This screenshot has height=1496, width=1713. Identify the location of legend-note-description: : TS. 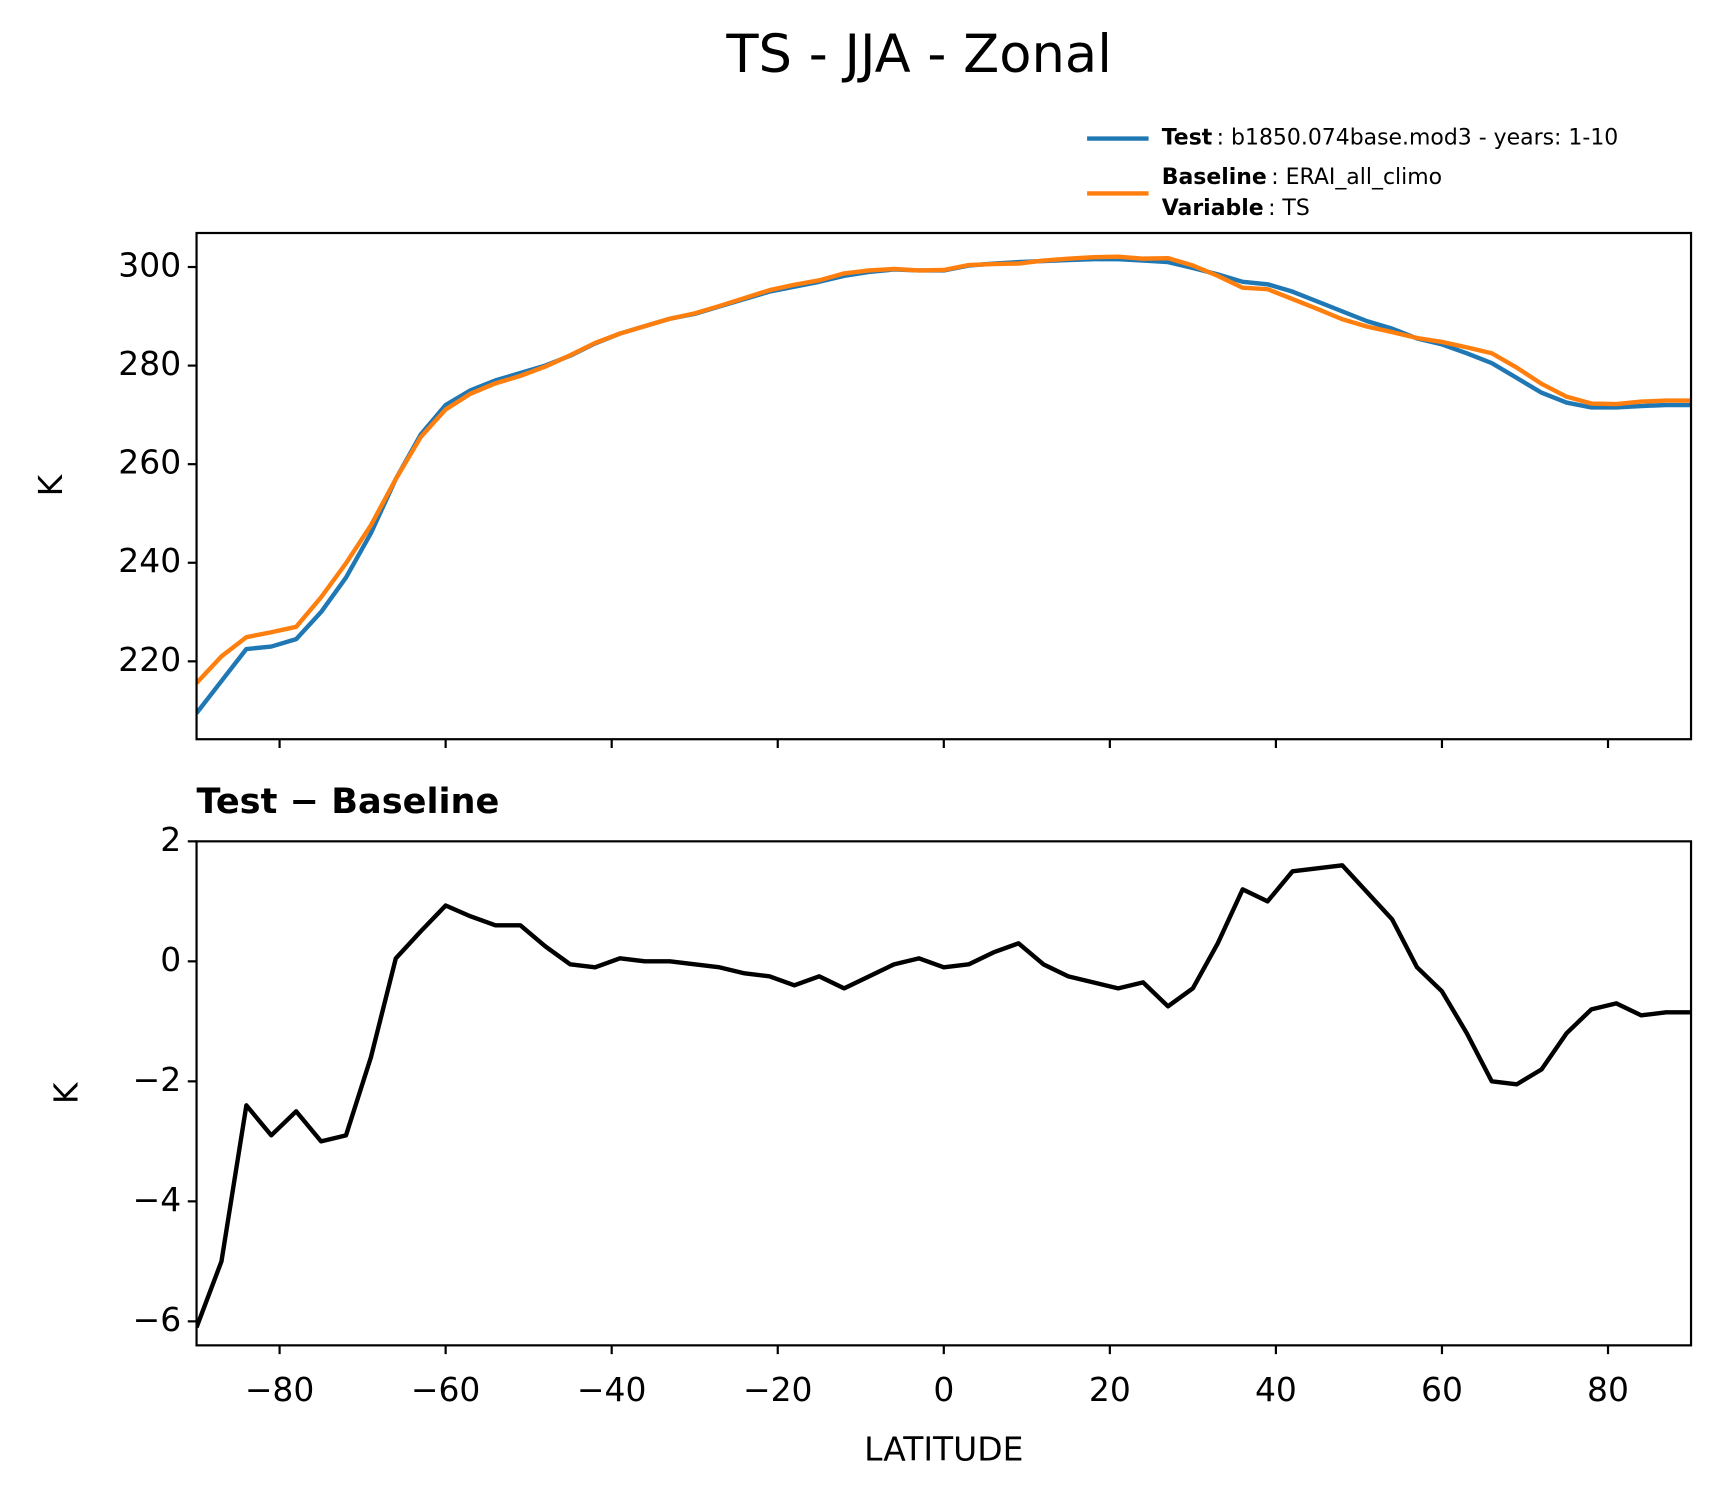
(1289, 208).